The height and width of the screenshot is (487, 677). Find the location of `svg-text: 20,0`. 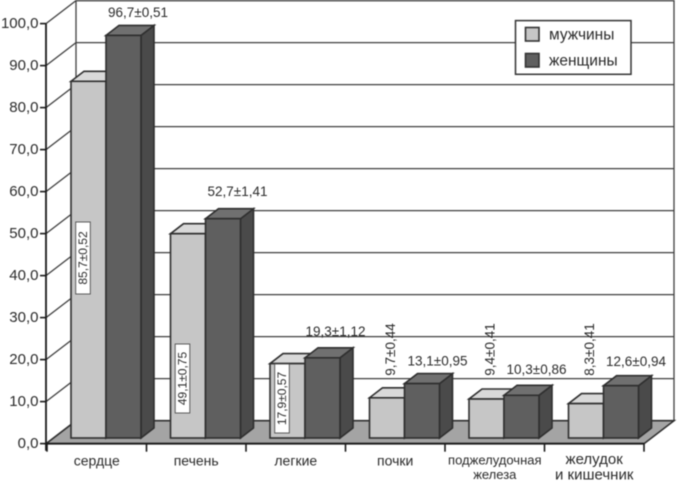

svg-text: 20,0 is located at coordinates (23, 359).